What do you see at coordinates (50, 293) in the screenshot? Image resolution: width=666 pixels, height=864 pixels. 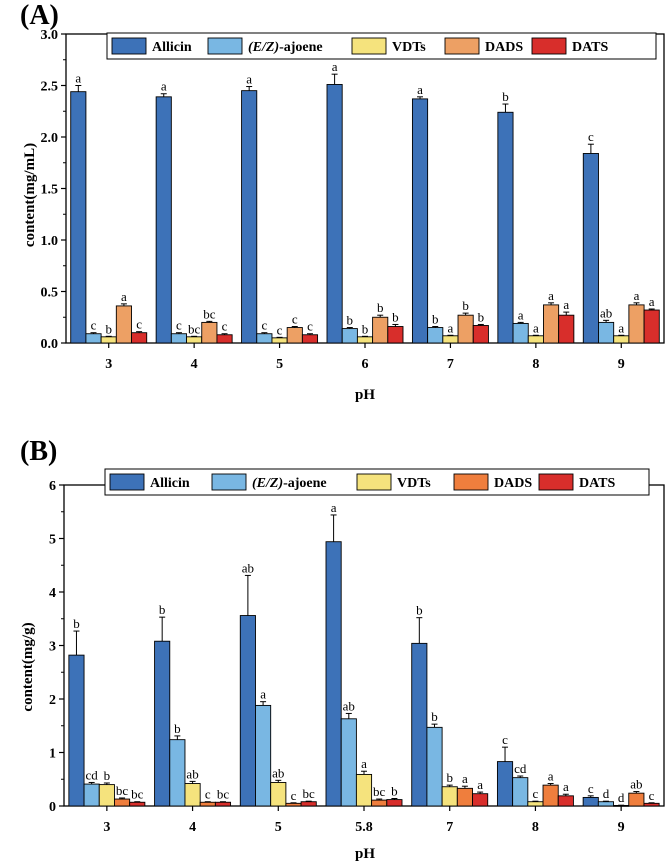 I see `y-tick-label: 0.5` at bounding box center [50, 293].